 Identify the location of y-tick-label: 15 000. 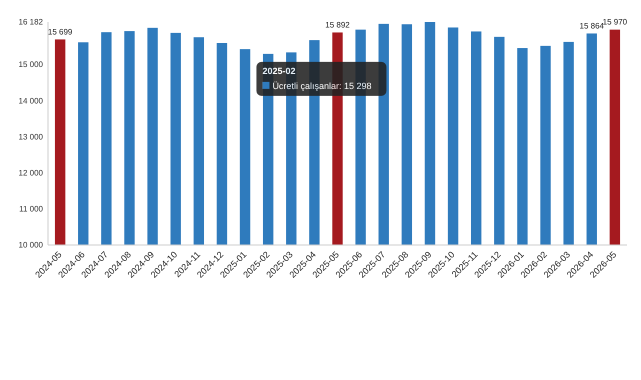
(31, 65).